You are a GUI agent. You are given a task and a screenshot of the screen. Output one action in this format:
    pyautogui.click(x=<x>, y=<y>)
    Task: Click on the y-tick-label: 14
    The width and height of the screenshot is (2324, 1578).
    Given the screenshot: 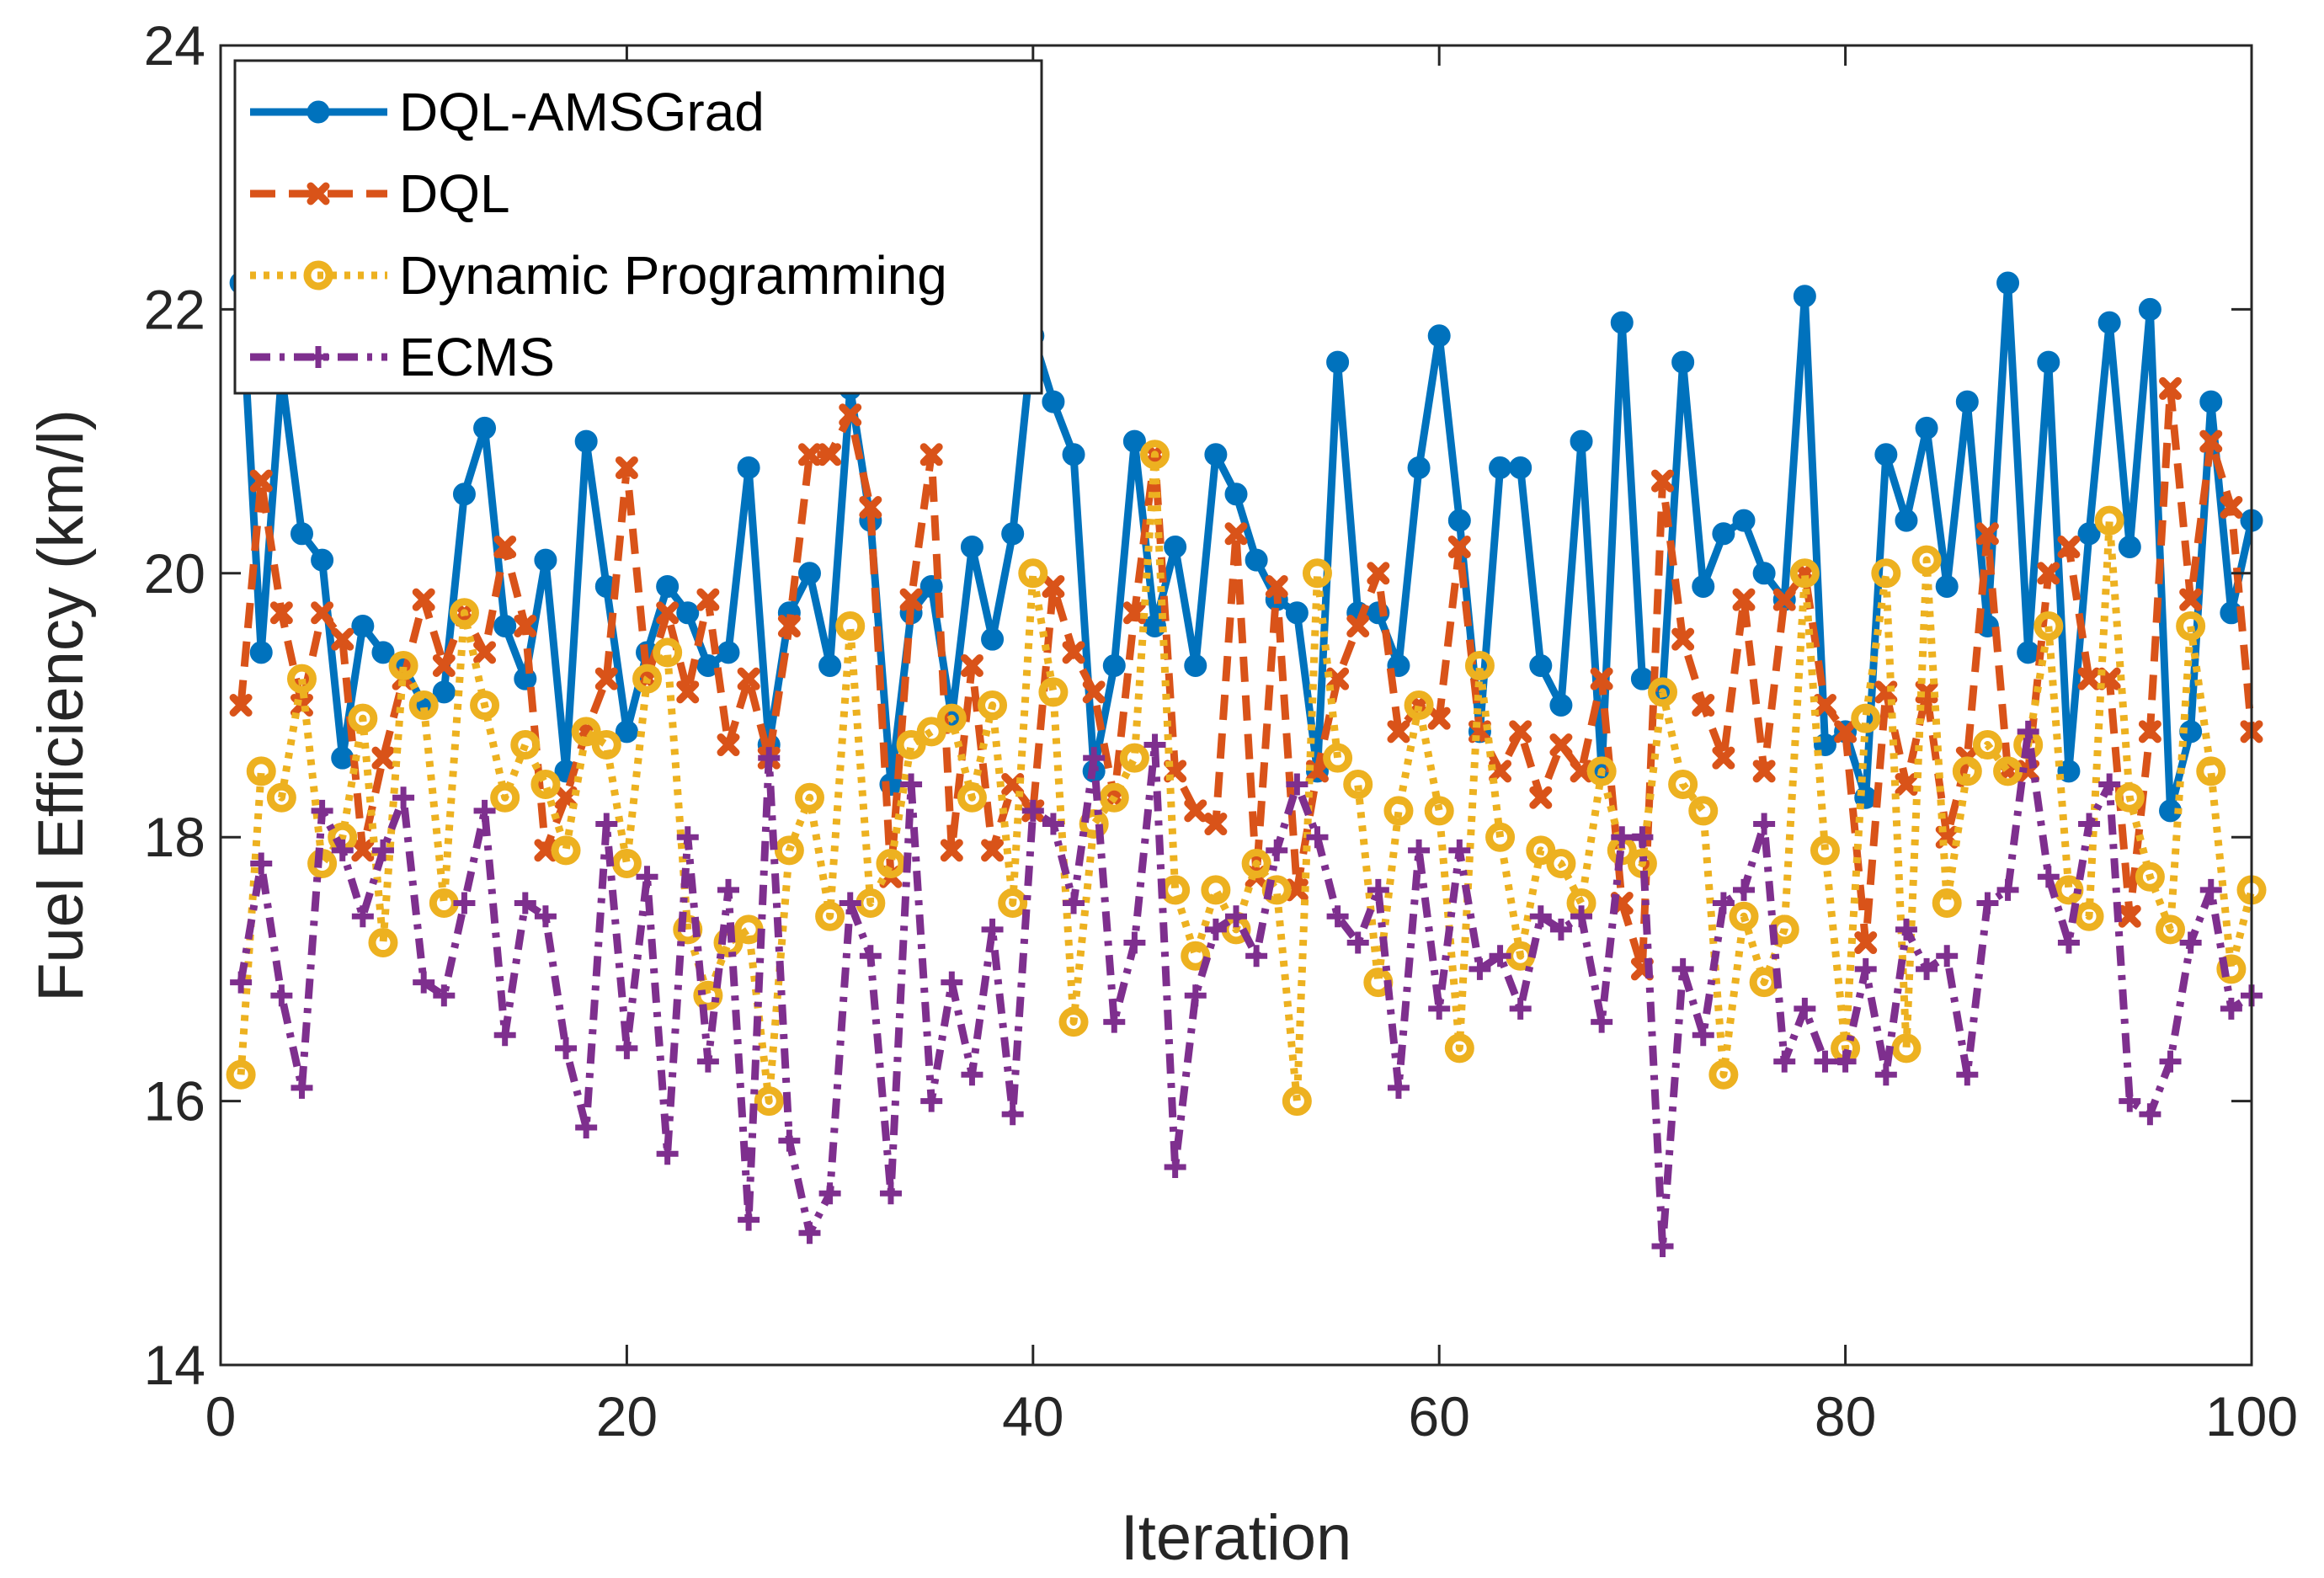 What is the action you would take?
    pyautogui.click(x=174, y=1365)
    